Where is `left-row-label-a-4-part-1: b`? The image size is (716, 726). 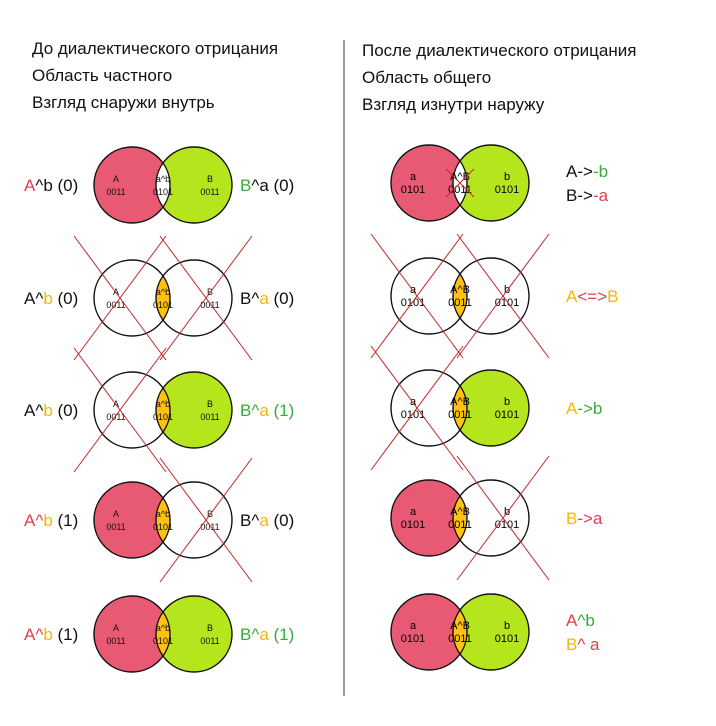
left-row-label-a-4-part-1: b is located at coordinates (47, 520).